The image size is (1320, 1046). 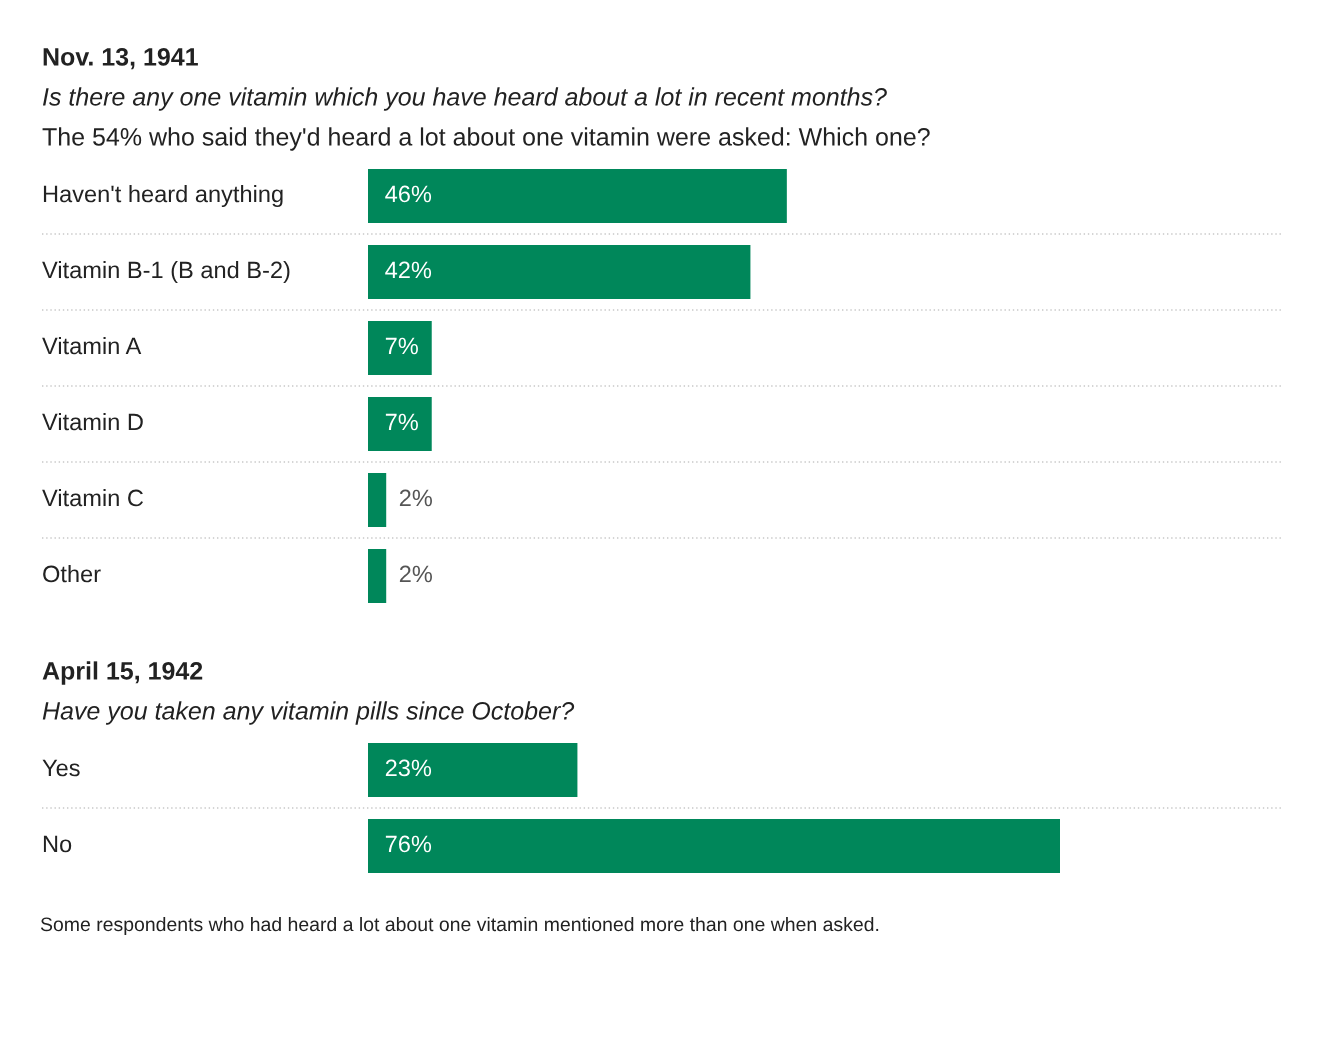 I want to click on text: April 15, 1942, so click(x=122, y=673).